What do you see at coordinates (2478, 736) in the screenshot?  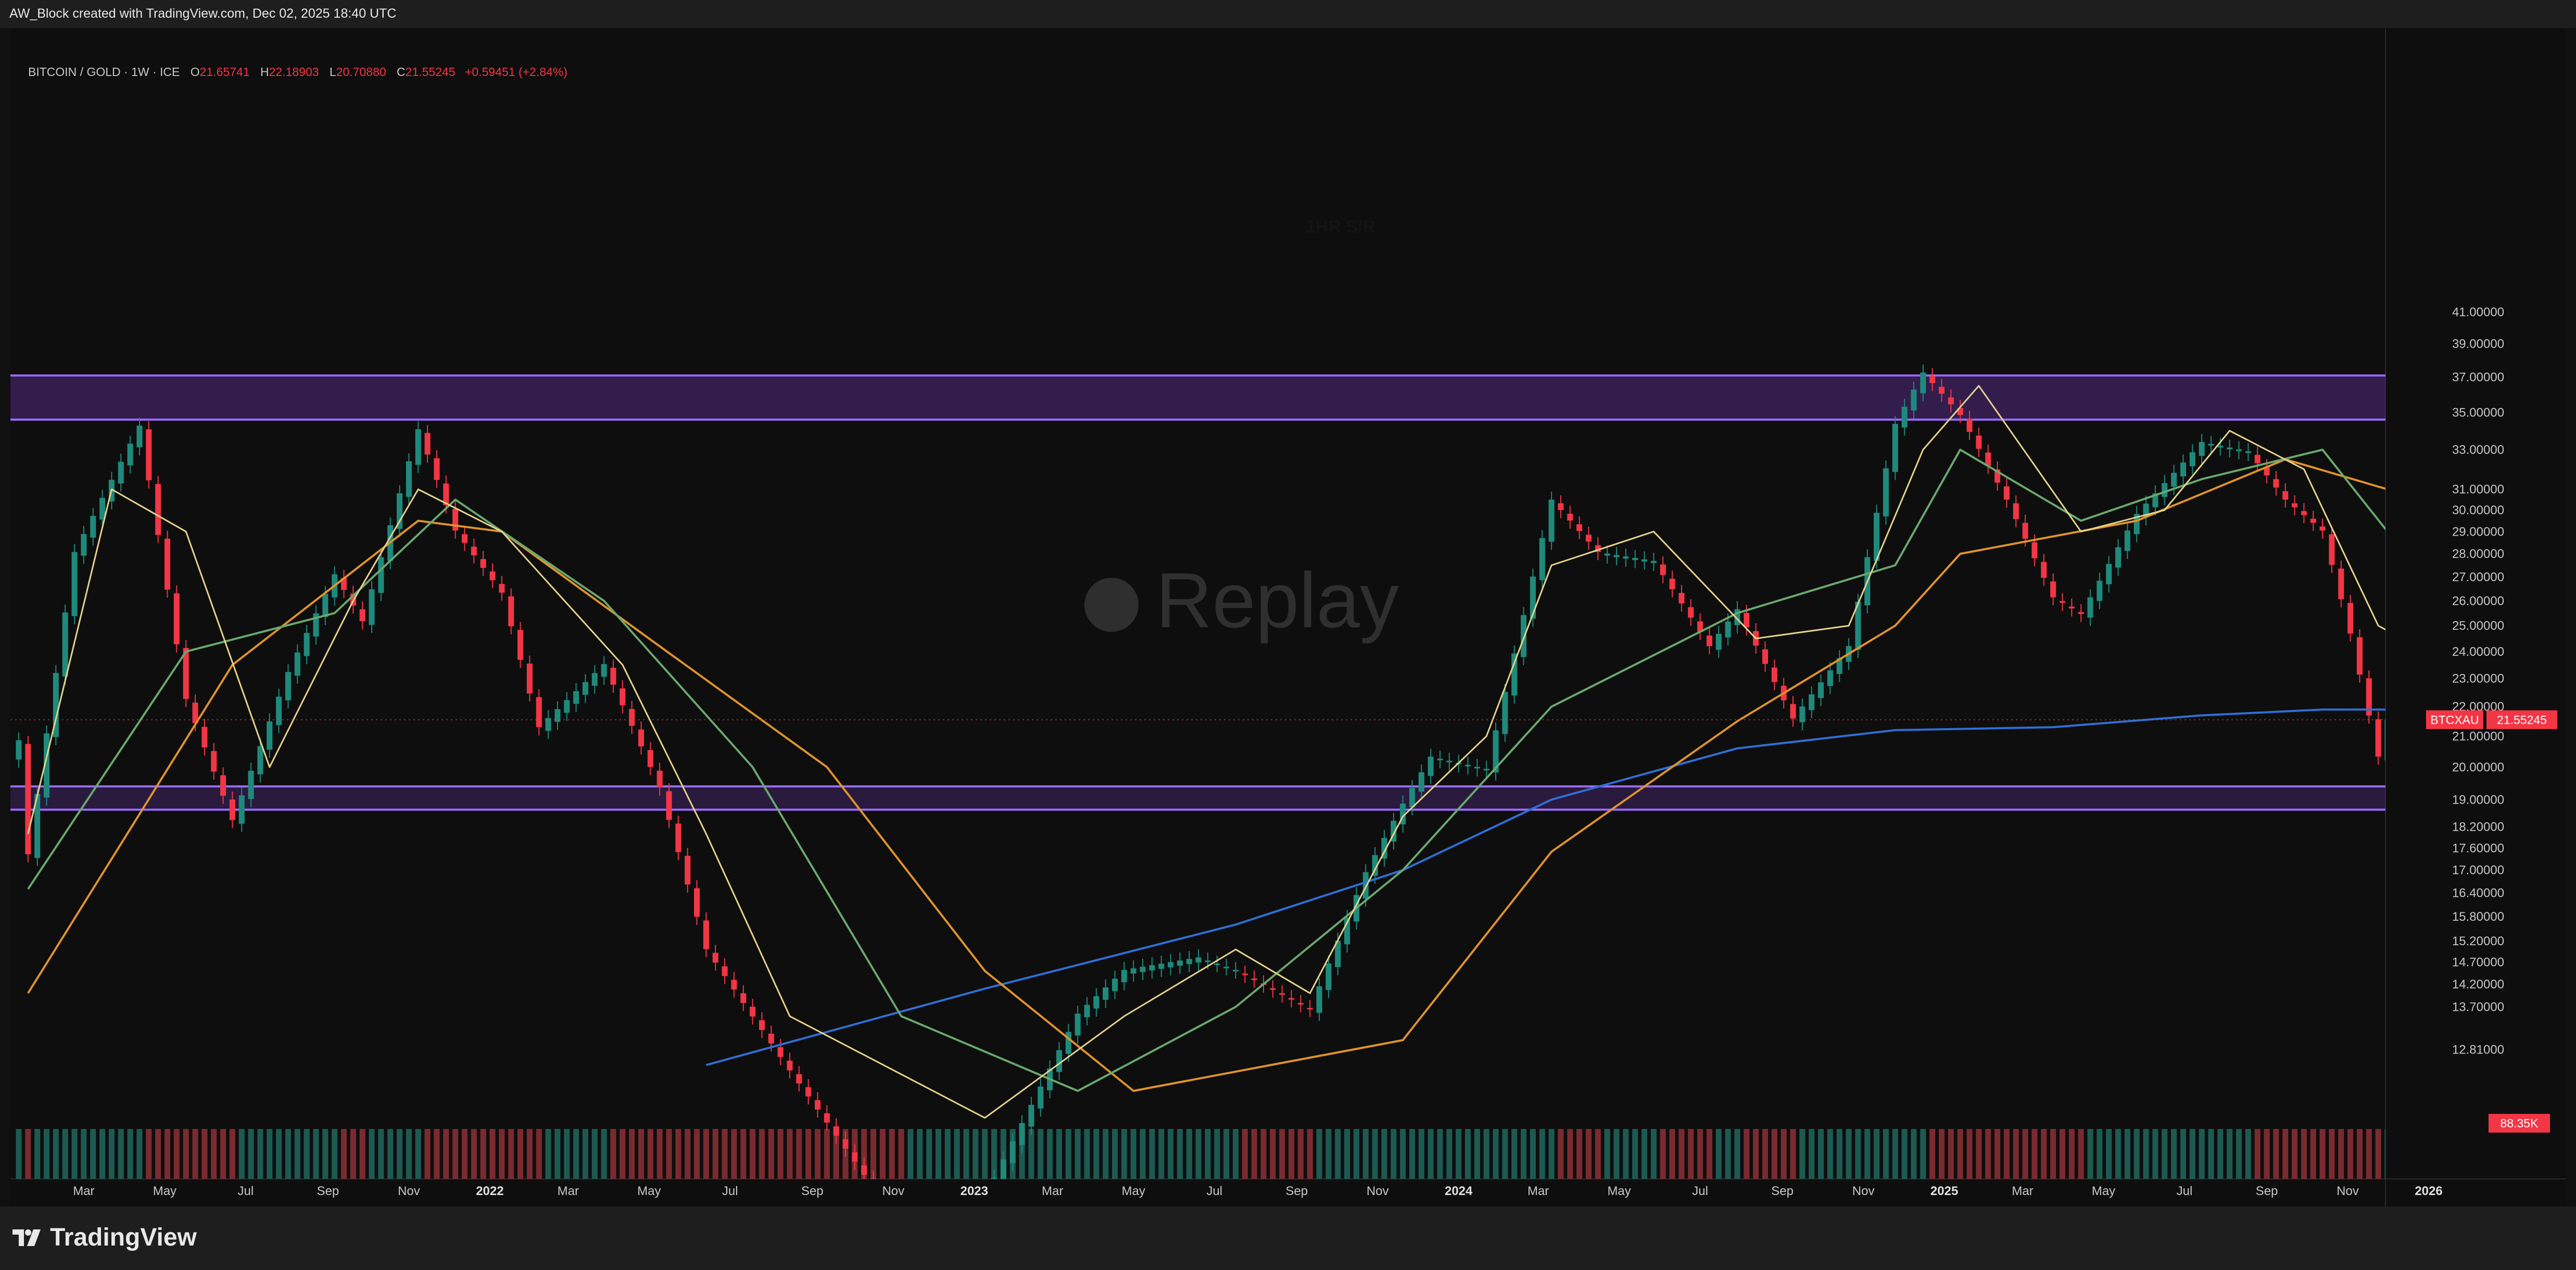 I see `y-tick-label-15: 21.00000` at bounding box center [2478, 736].